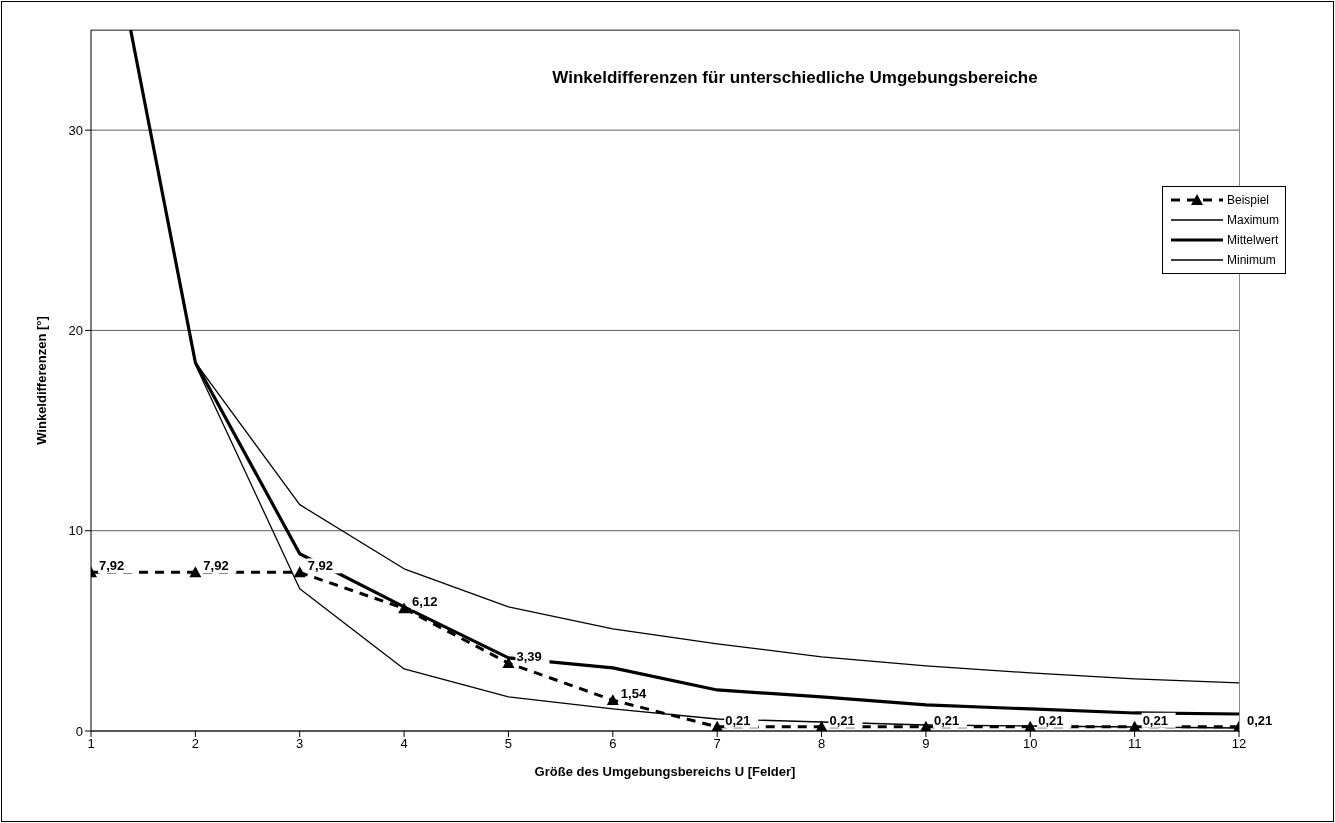 The width and height of the screenshot is (1335, 823). What do you see at coordinates (425, 602) in the screenshot?
I see `data-label: 6,12` at bounding box center [425, 602].